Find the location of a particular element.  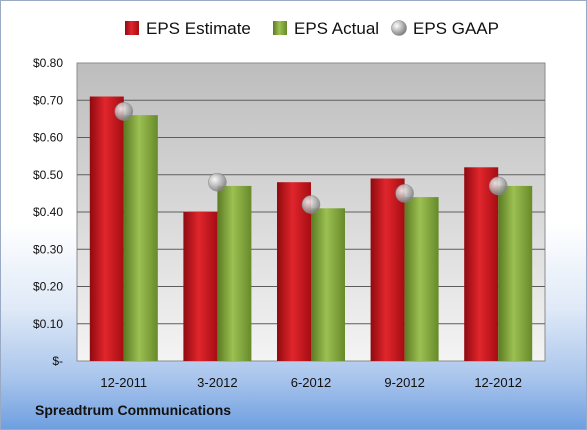

legend-label: EPS Actual is located at coordinates (336, 28).